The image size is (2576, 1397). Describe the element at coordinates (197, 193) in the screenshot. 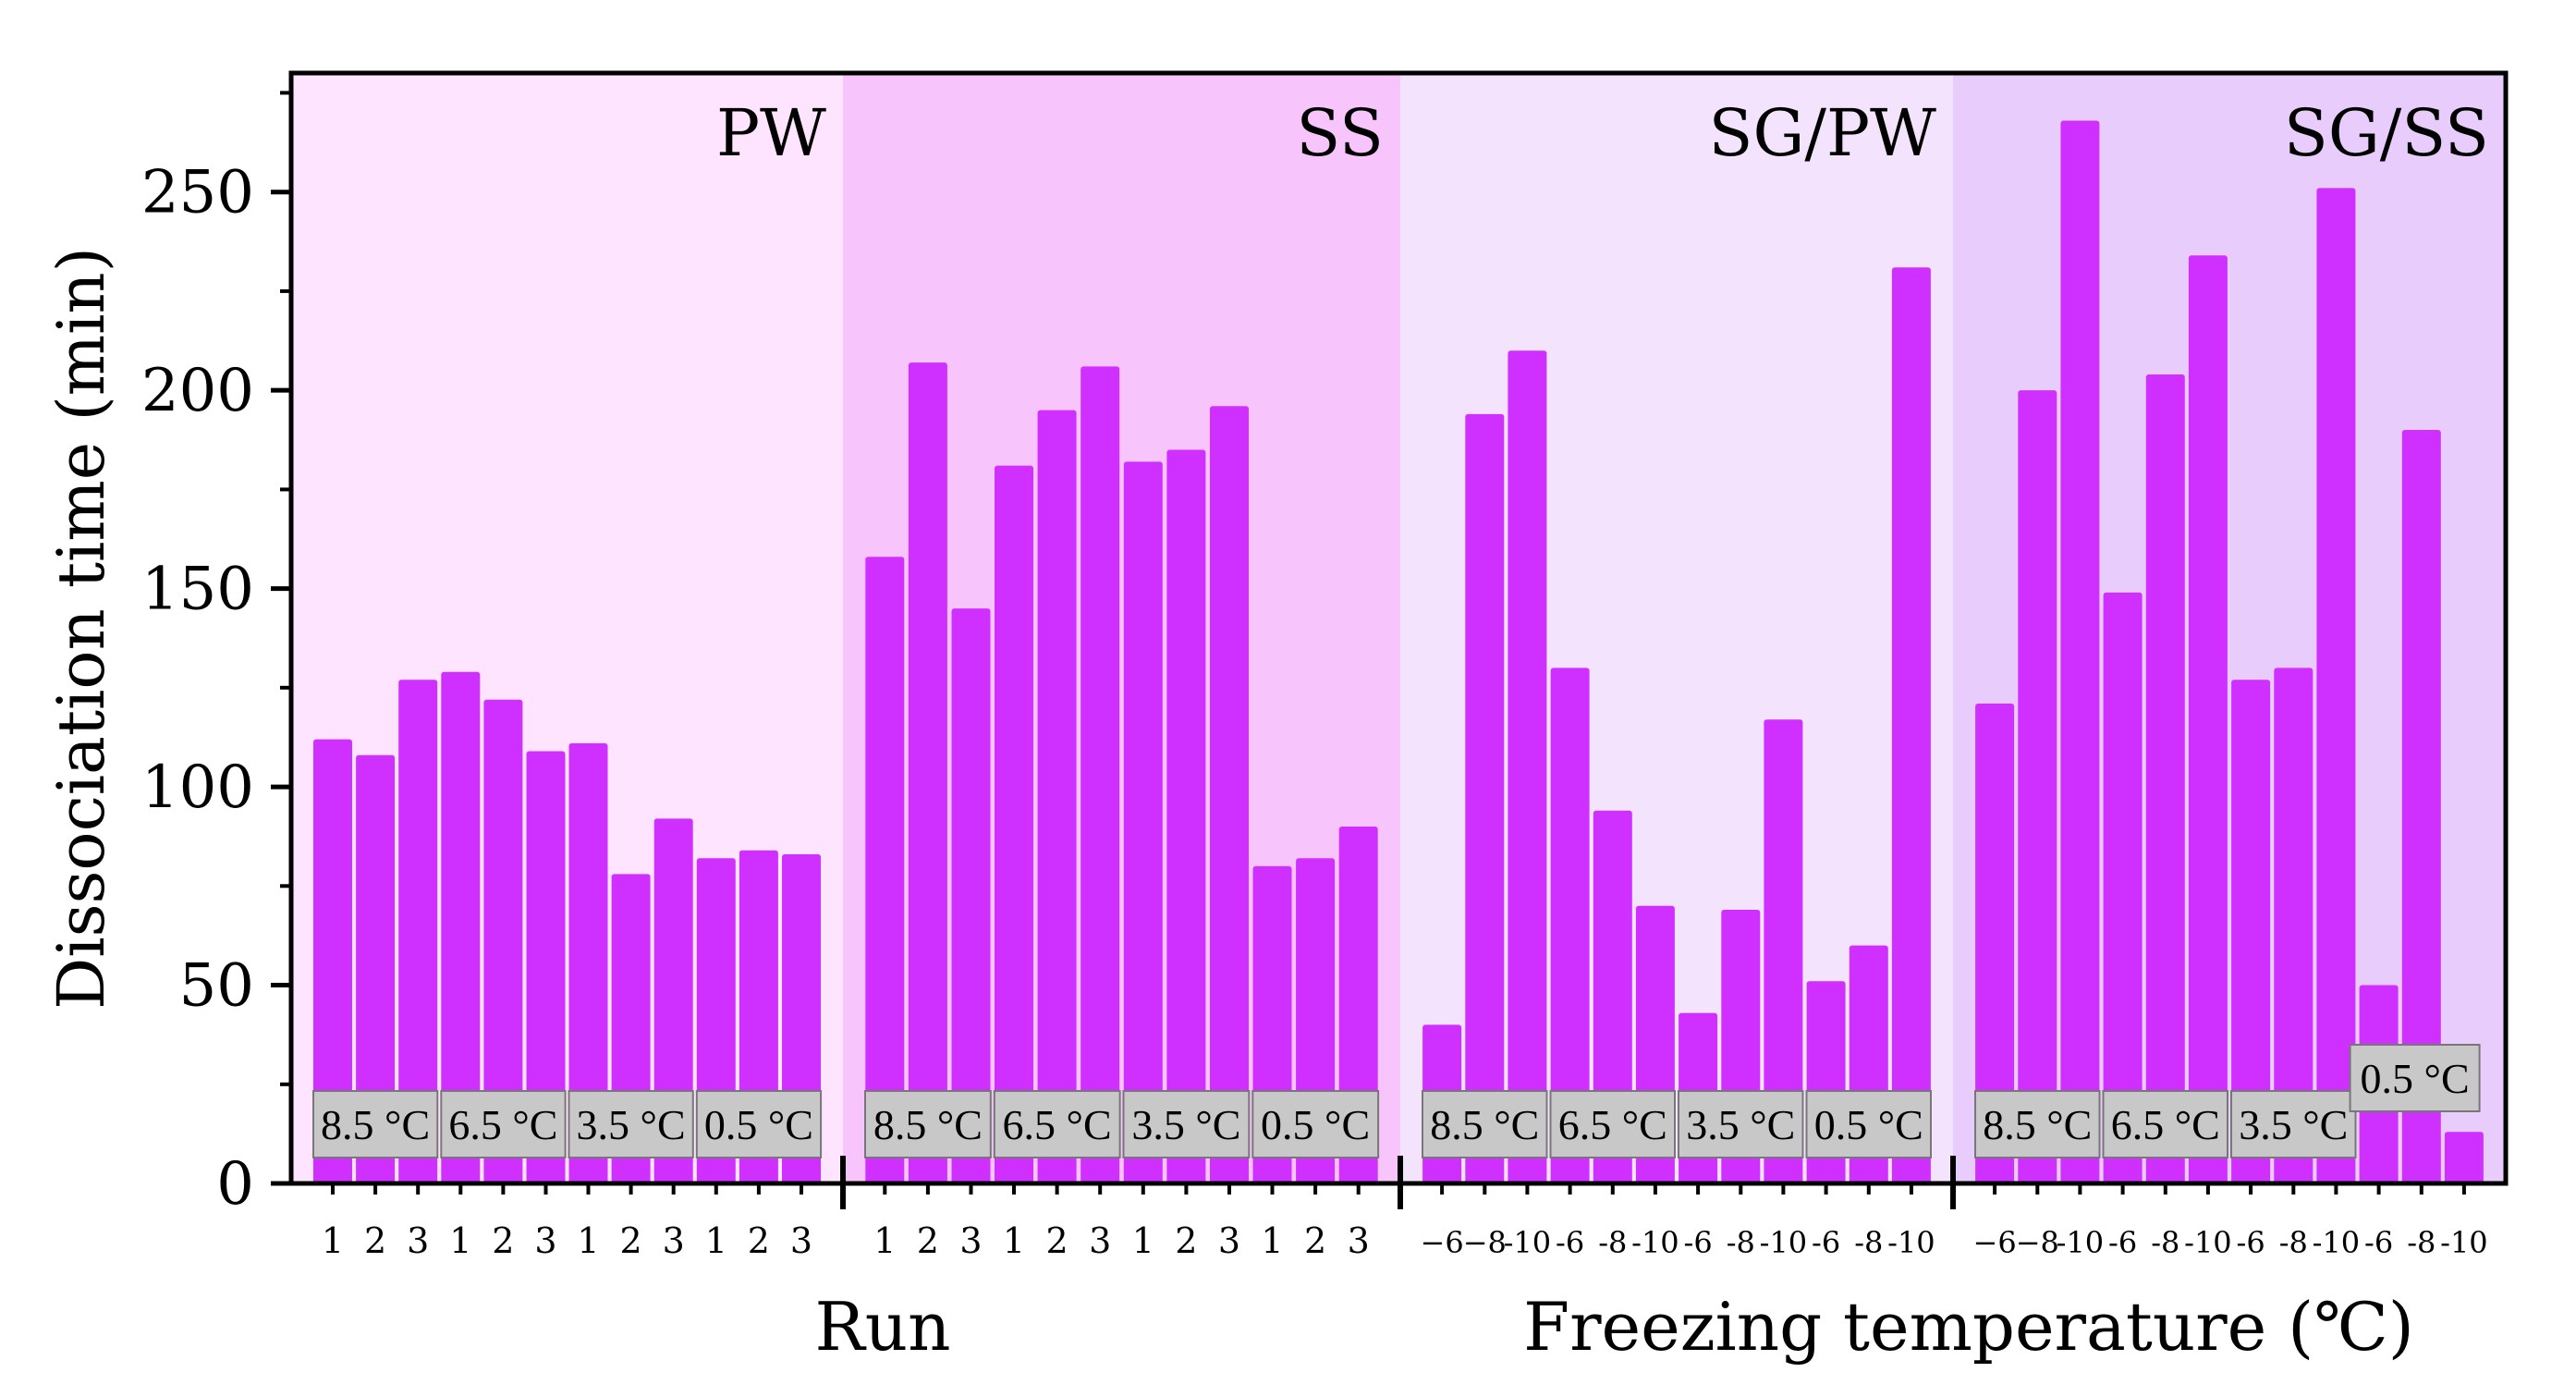

I see `y-tick-label: 250` at that location.